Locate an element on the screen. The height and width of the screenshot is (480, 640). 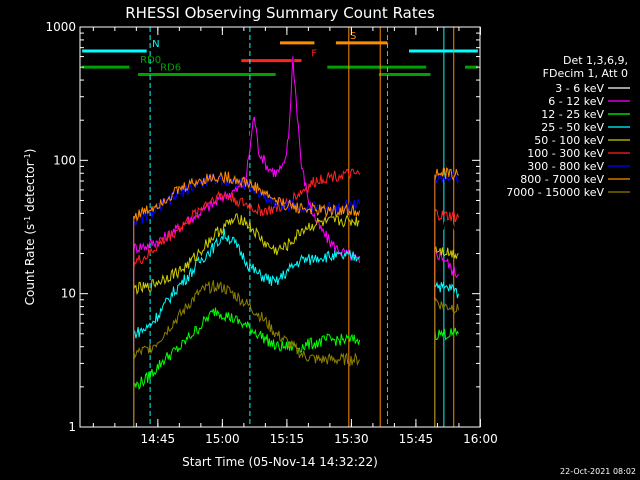
y-axis-label: Count Rate (s-1 detector-1) is located at coordinates (30, 227).